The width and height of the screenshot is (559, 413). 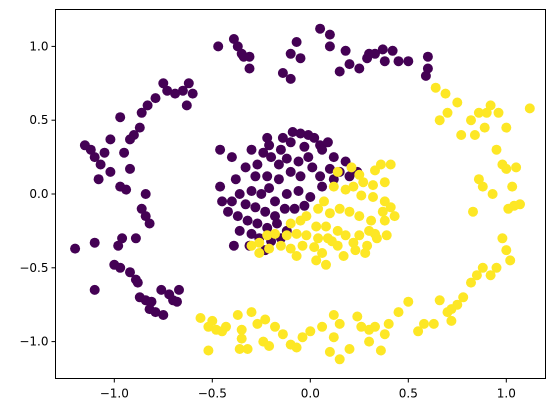 What do you see at coordinates (33, 268) in the screenshot?
I see `y-tick-label: −0.5` at bounding box center [33, 268].